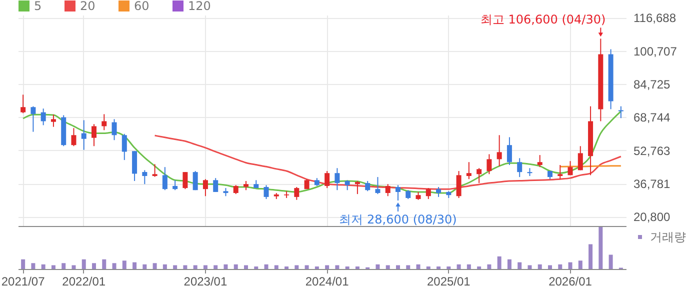 The height and width of the screenshot is (289, 700). What do you see at coordinates (142, 6) in the screenshot?
I see `legend-label: 60` at bounding box center [142, 6].